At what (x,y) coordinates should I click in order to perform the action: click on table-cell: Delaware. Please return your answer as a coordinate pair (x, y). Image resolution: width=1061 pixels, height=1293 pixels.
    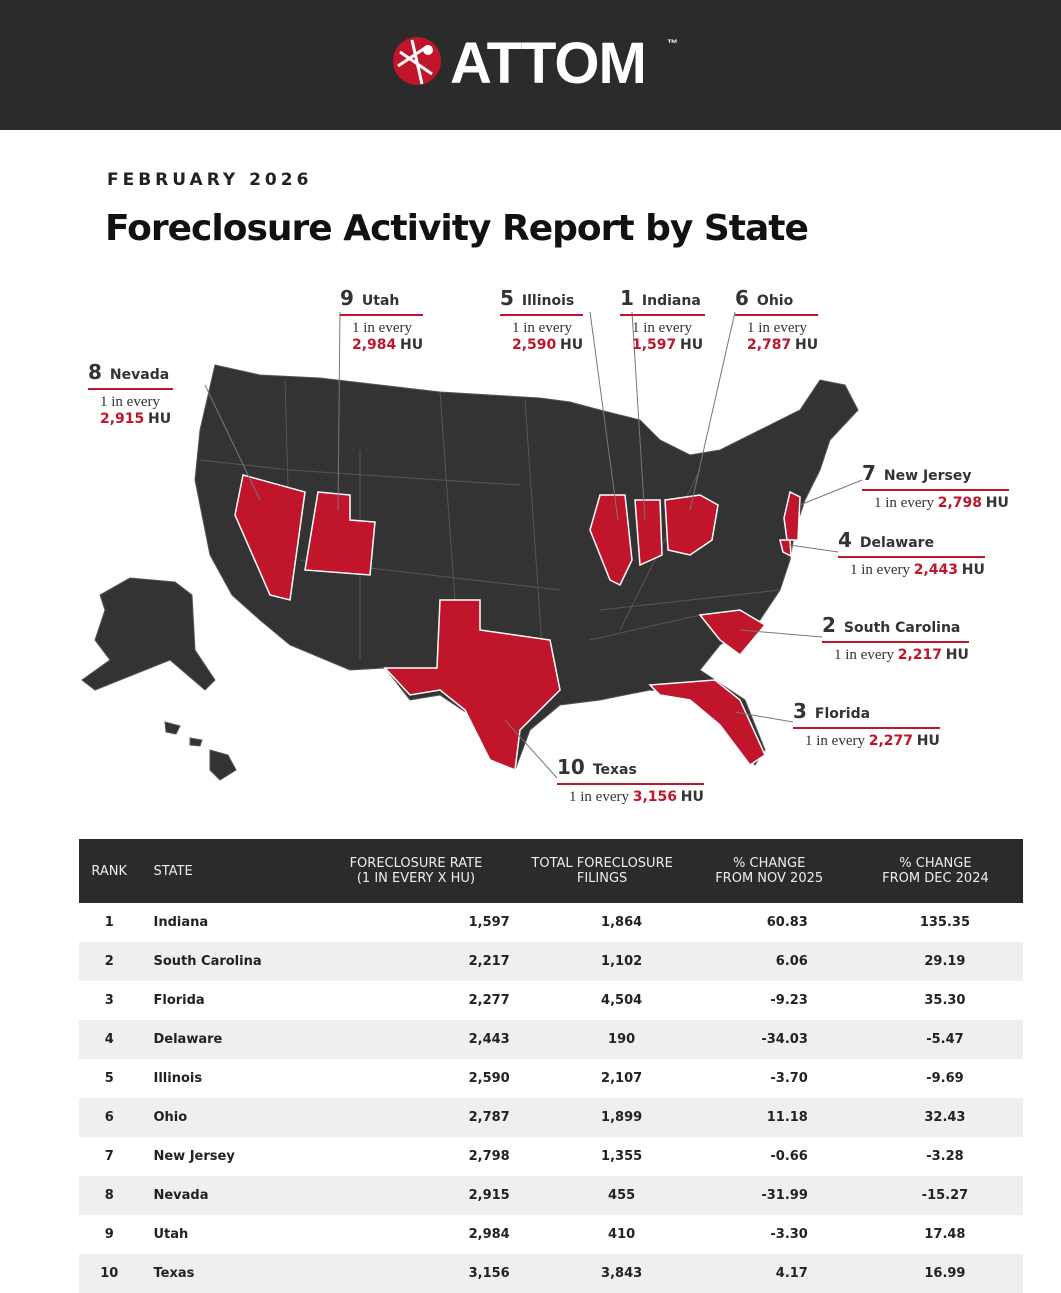
    Looking at the image, I should click on (229, 1039).